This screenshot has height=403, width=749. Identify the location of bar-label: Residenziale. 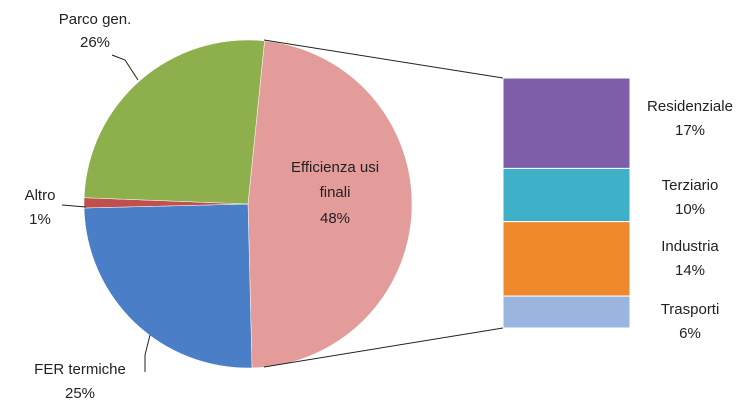
(690, 106).